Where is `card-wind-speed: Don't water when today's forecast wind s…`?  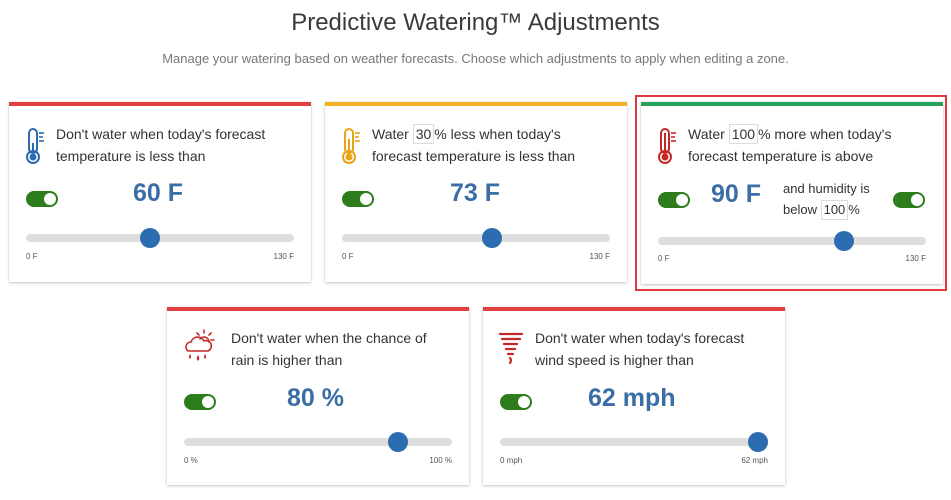 card-wind-speed: Don't water when today's forecast wind s… is located at coordinates (634, 396).